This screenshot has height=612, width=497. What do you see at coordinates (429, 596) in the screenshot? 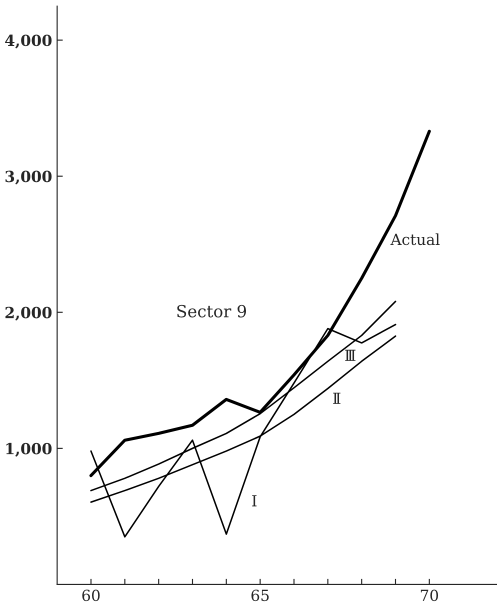
I see `x-tick-label: 70` at bounding box center [429, 596].